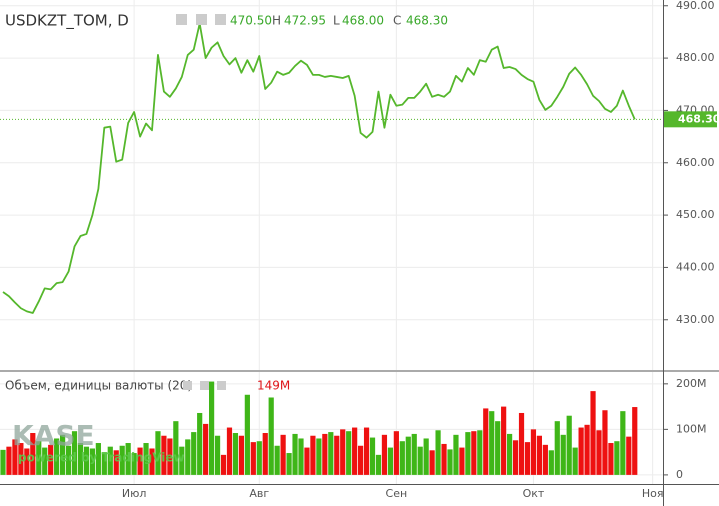  What do you see at coordinates (397, 493) in the screenshot?
I see `x-tick-label: Сен` at bounding box center [397, 493].